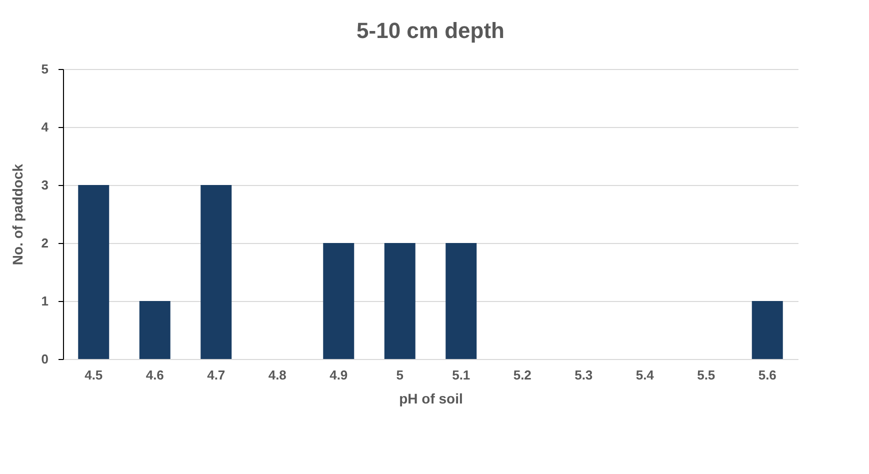  I want to click on x-tick-label: 4.8, so click(277, 375).